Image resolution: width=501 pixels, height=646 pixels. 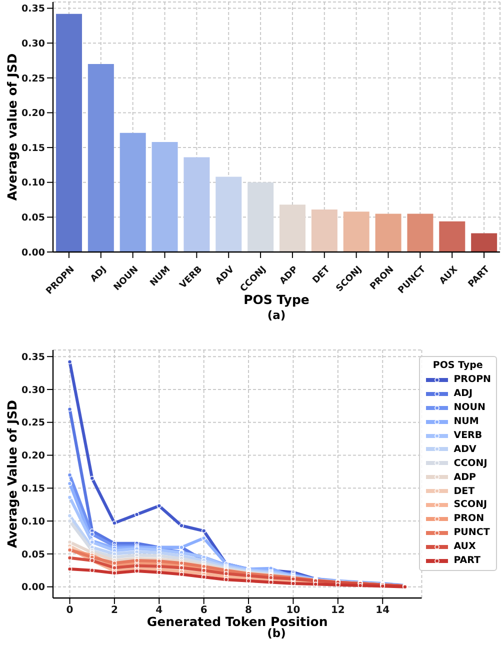 I want to click on legend-label: NUM, so click(x=466, y=422).